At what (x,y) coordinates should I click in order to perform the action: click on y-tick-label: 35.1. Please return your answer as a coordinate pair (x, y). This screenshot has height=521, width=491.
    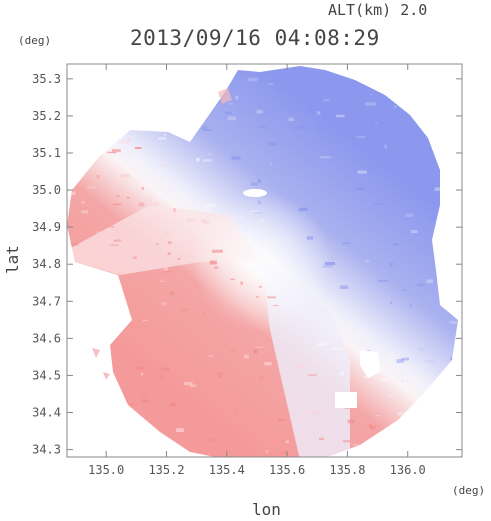
    Looking at the image, I should click on (46, 153).